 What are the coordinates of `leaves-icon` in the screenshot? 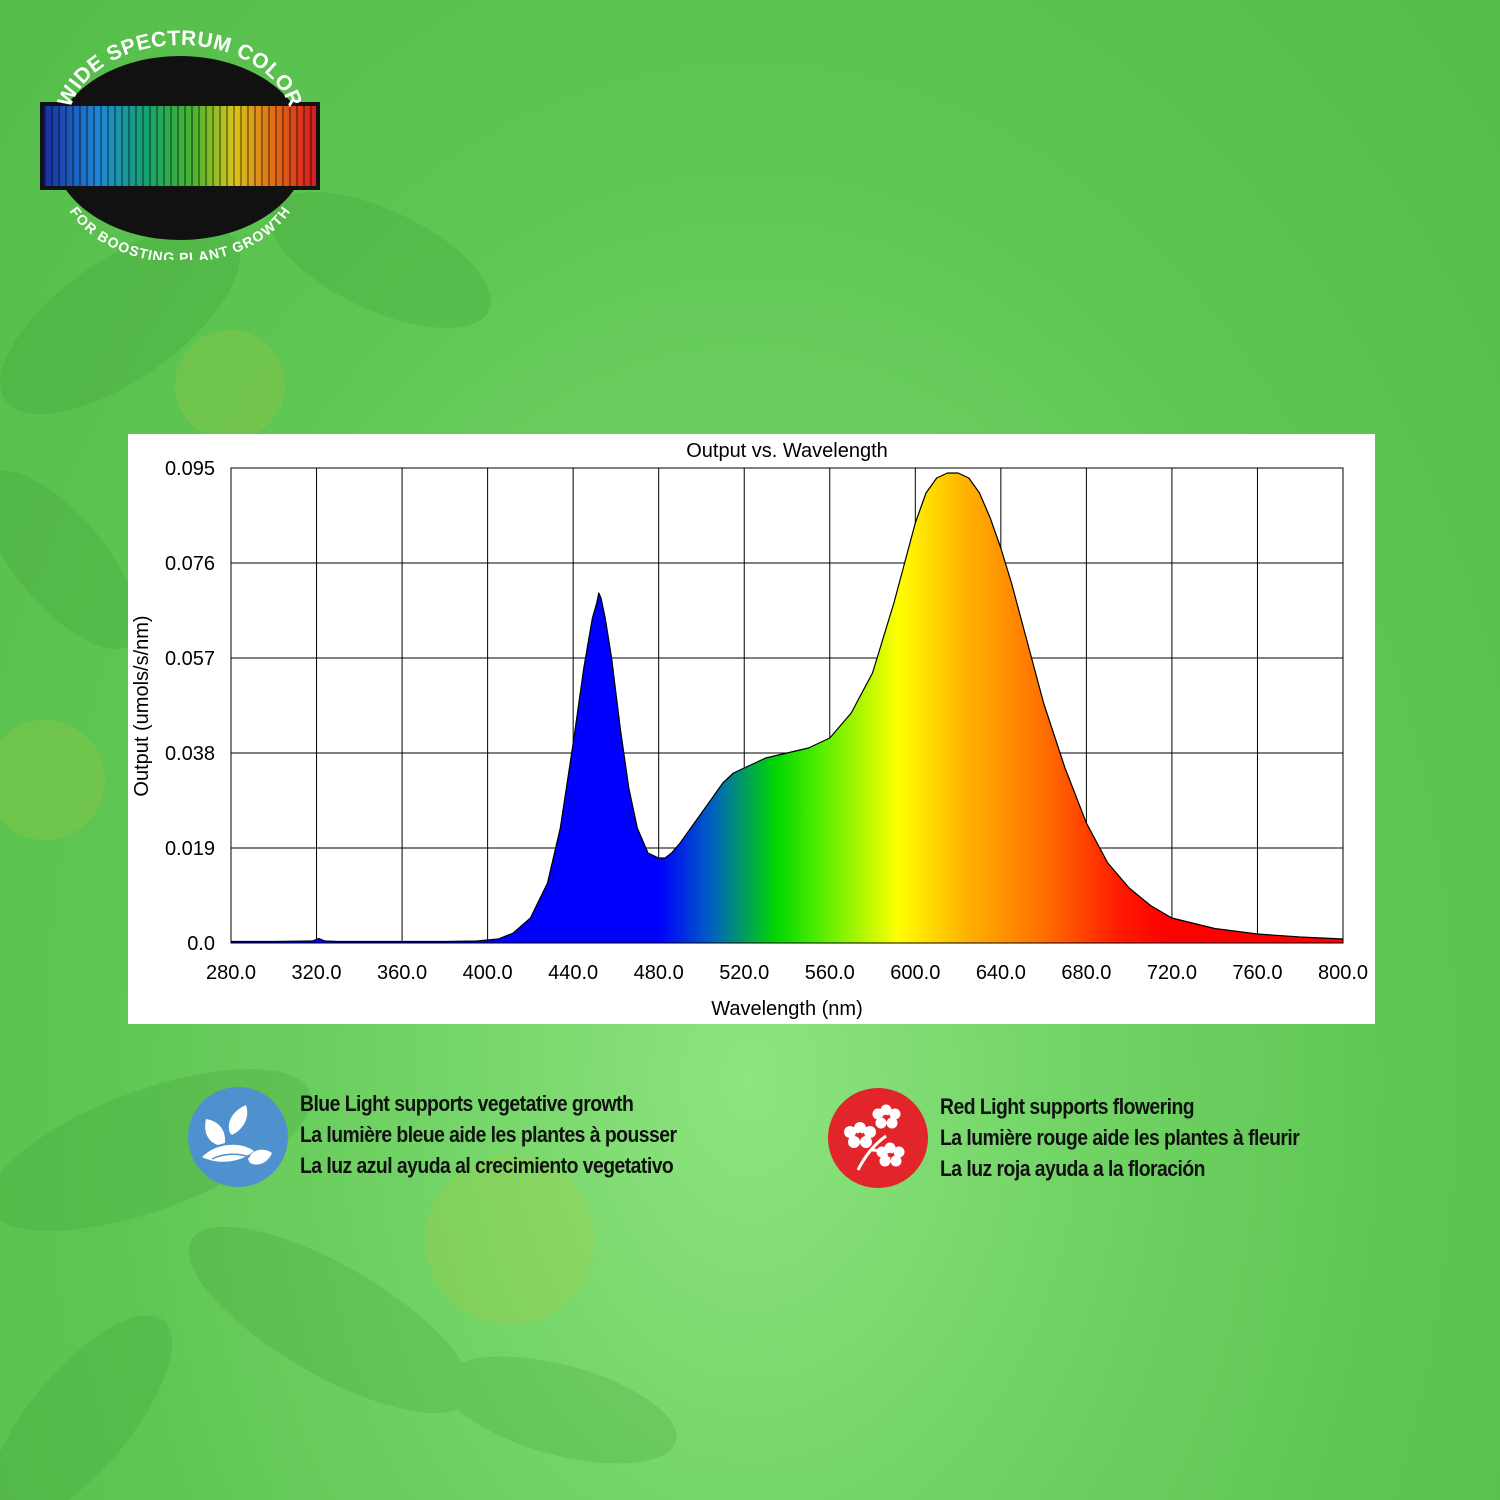 It's located at (237, 1135).